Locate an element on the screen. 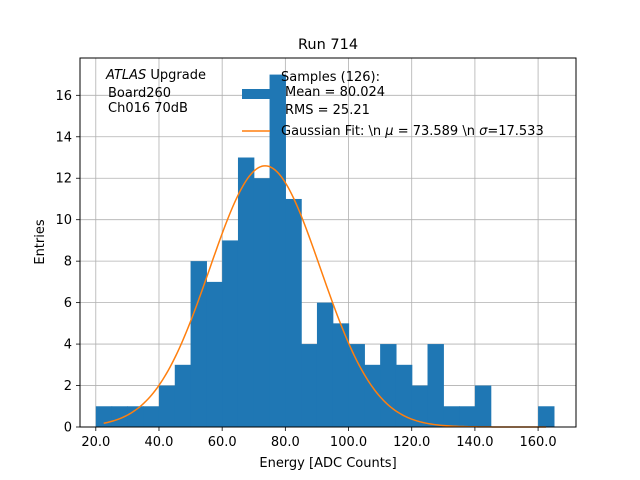 The image size is (640, 480). x-tick-label: 140.0 is located at coordinates (474, 442).